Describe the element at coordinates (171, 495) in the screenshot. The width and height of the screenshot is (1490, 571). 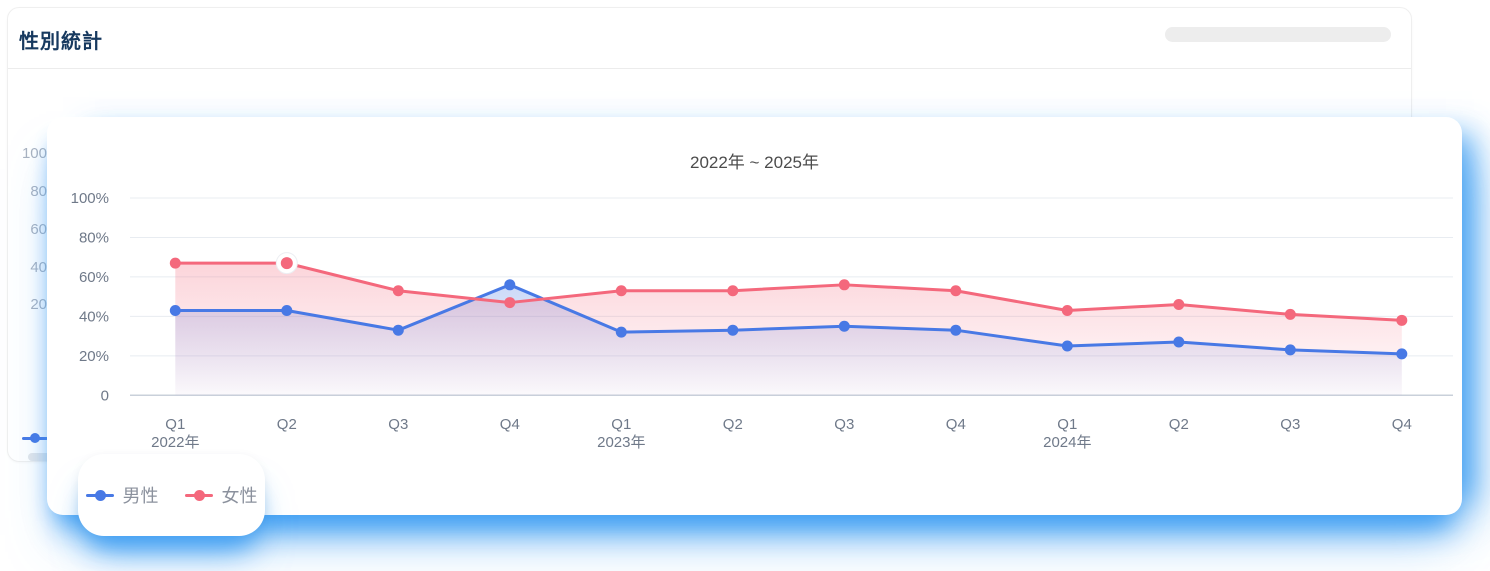
I see `chart-legend-card: 男性 女性` at that location.